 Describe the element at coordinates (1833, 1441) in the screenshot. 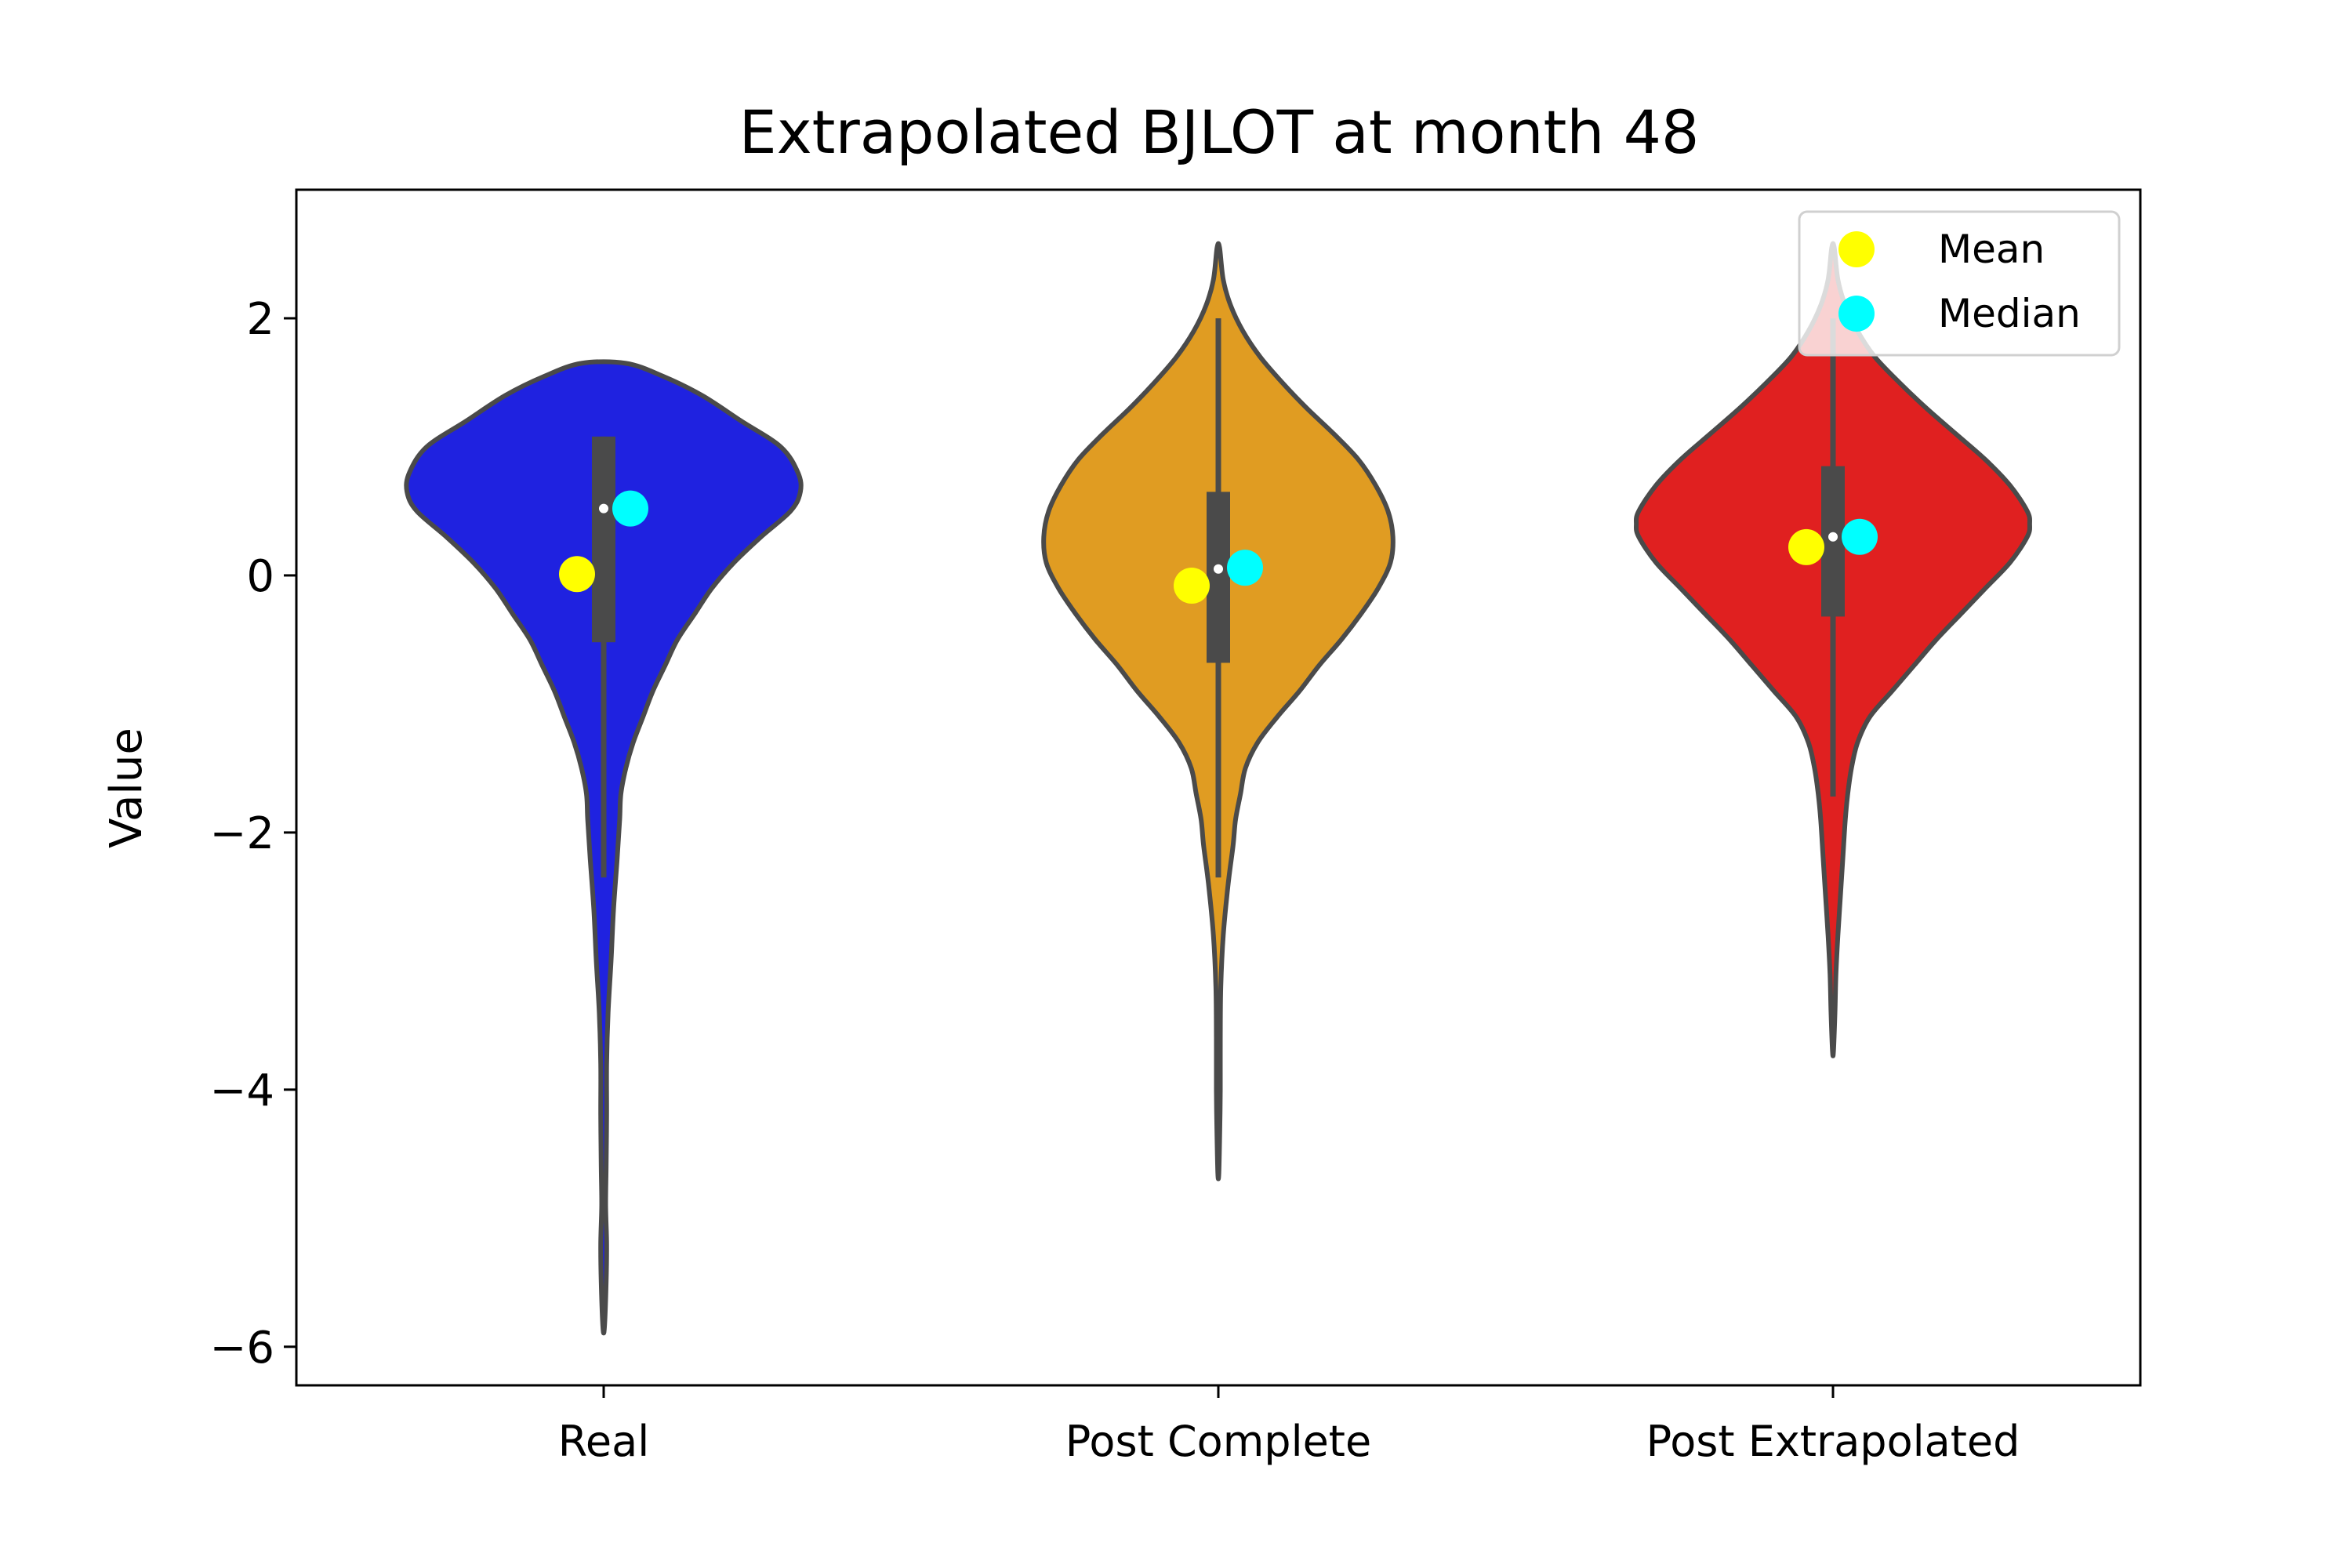

I see `x-tick-label: Post Extrapolated` at that location.